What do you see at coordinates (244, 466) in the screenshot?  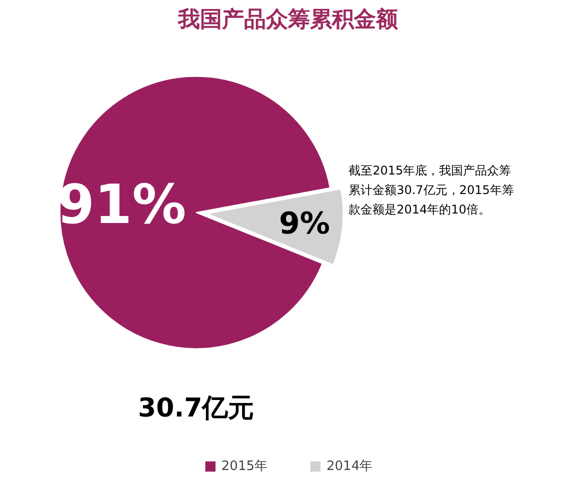 I see `legend-label: 2015年` at bounding box center [244, 466].